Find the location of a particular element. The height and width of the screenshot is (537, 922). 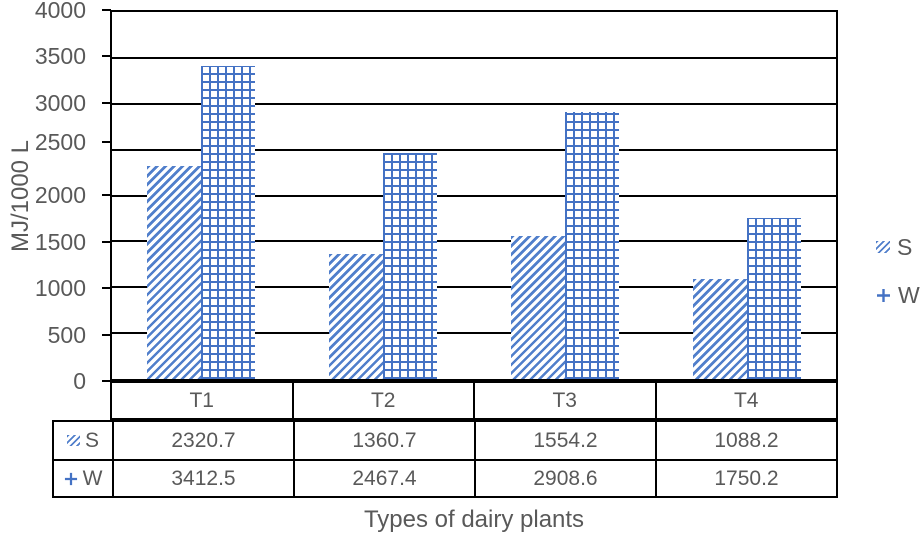

bar-s-t2 is located at coordinates (356, 316).